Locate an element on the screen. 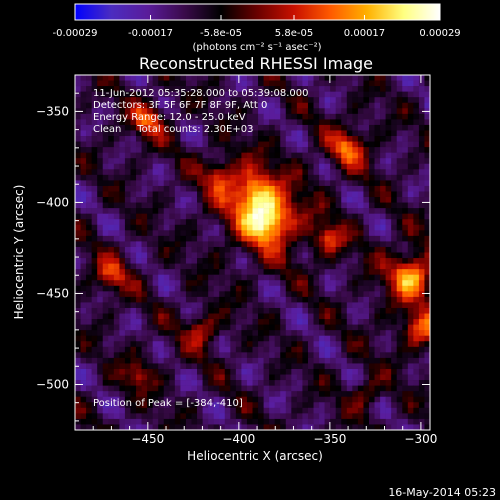 The image size is (500, 500). annotation-time-range: 11-Jun-2012 05:35:28.000 to 05:39:08.000 is located at coordinates (201, 93).